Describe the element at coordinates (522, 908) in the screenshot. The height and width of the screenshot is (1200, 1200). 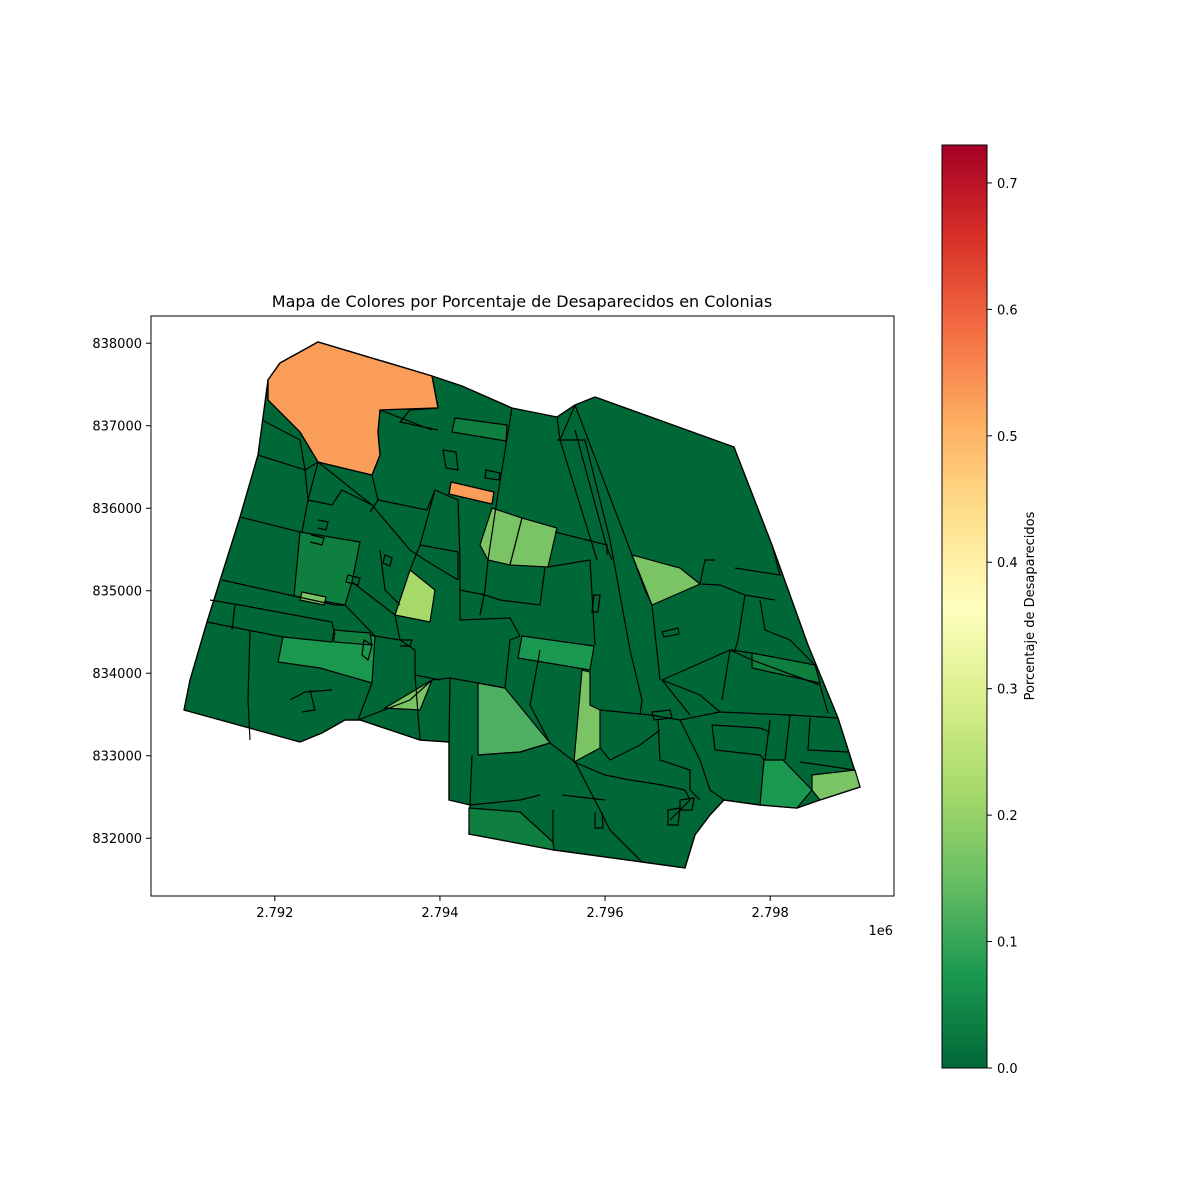
I see `x-axis: 2.792 2.794 2.796 2.798` at that location.